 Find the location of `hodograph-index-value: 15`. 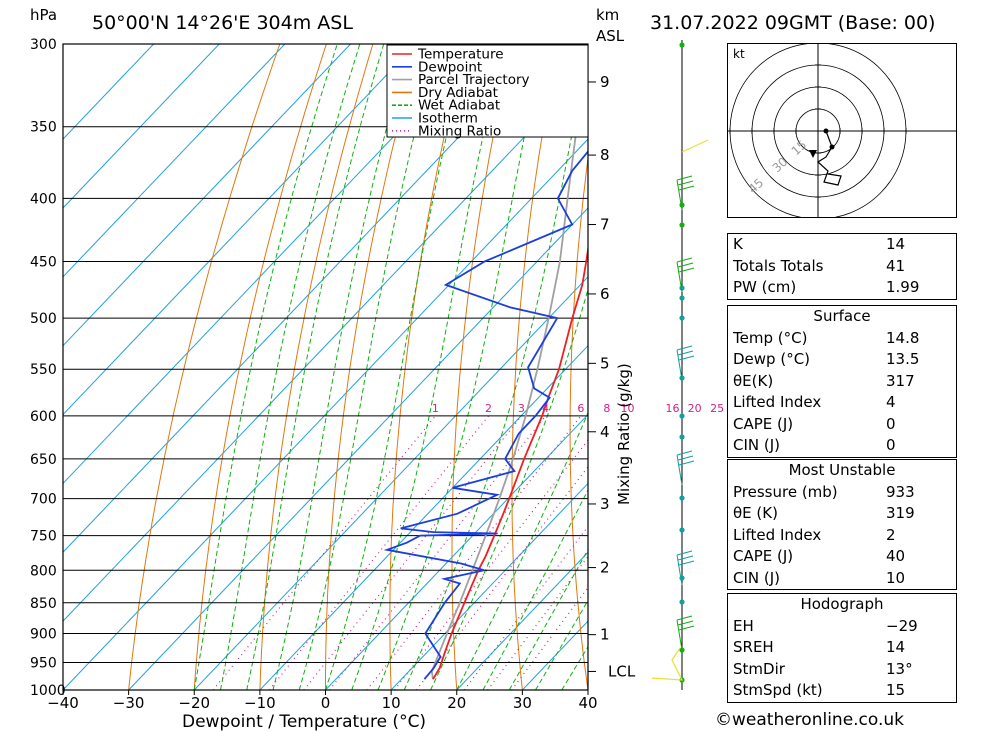

hodograph-index-value: 15 is located at coordinates (896, 690).